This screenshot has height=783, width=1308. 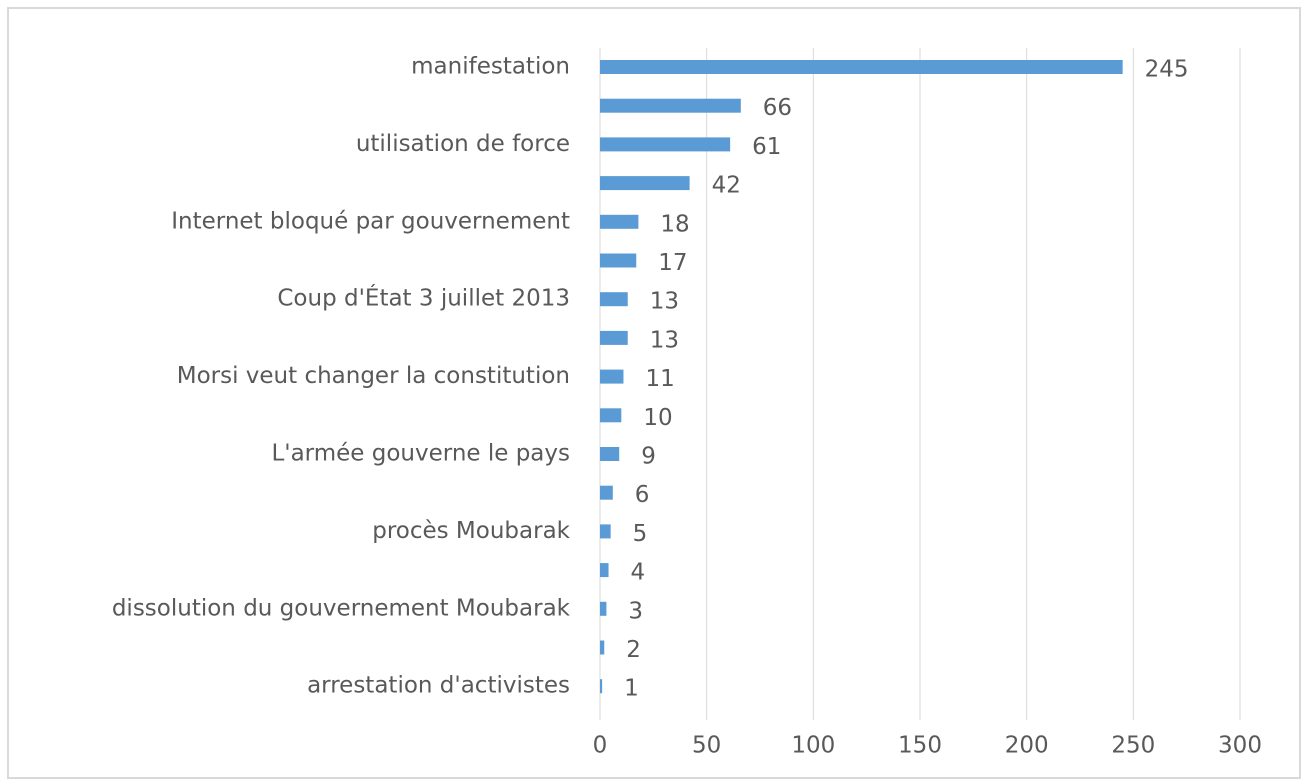 What do you see at coordinates (640, 534) in the screenshot?
I see `data-label: 5` at bounding box center [640, 534].